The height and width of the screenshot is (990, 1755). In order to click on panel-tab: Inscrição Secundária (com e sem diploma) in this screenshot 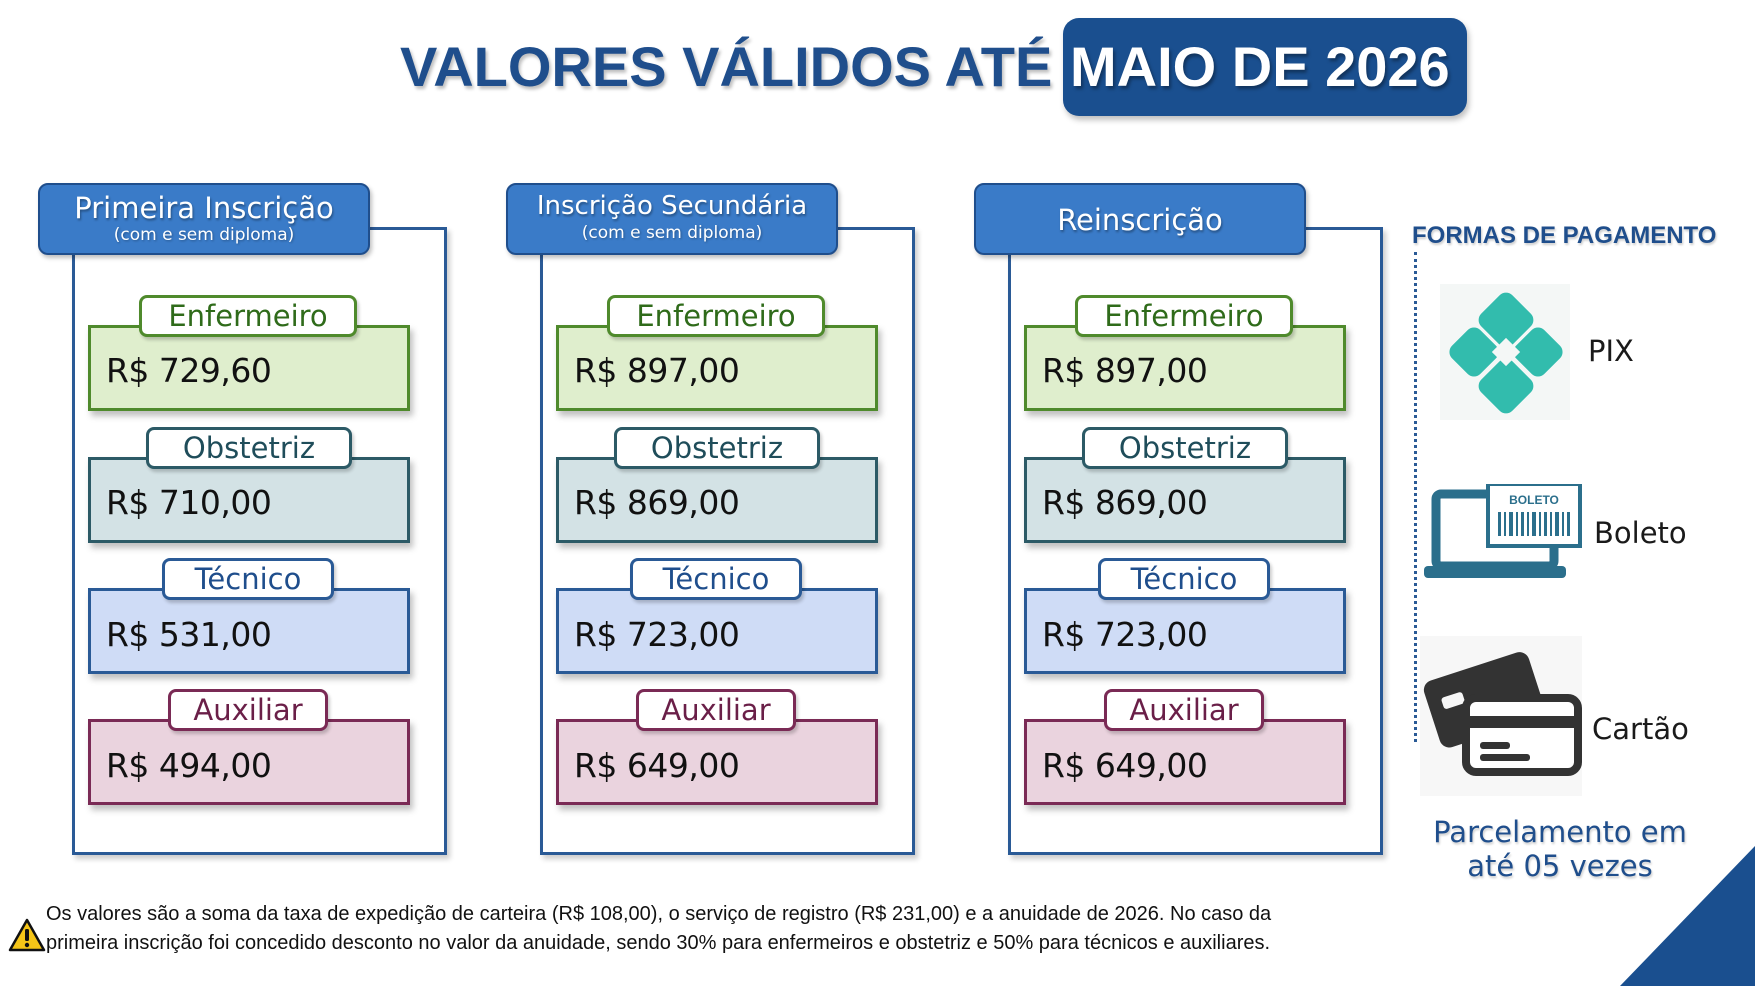, I will do `click(672, 219)`.